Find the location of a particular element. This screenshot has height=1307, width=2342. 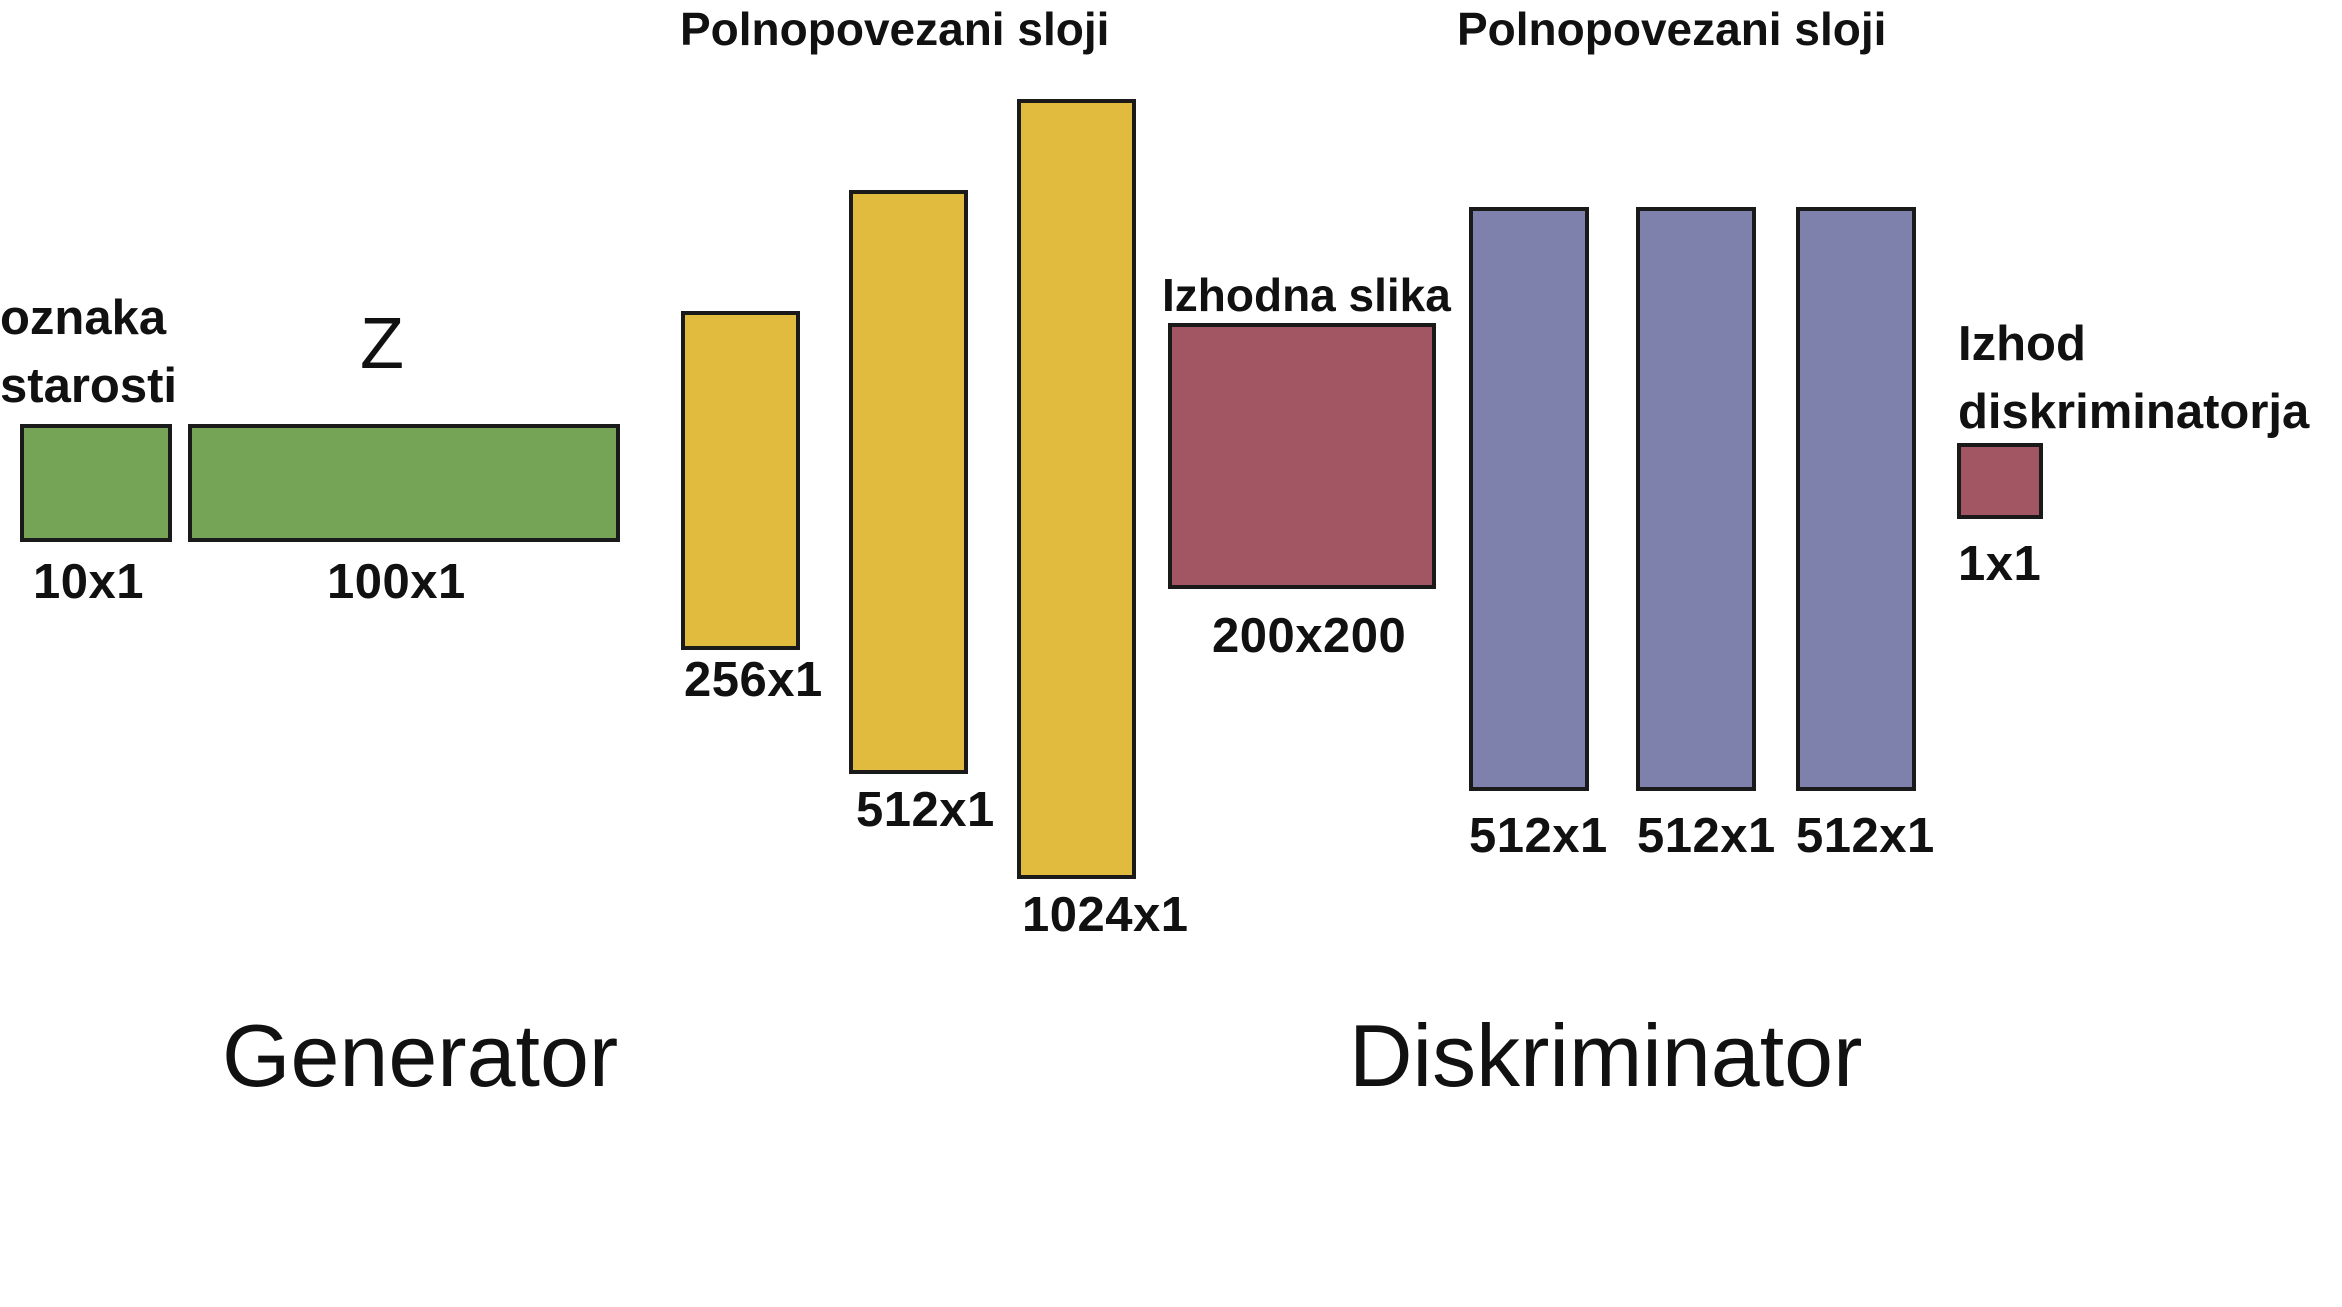

age-label-dim: 10x1 is located at coordinates (89, 582).